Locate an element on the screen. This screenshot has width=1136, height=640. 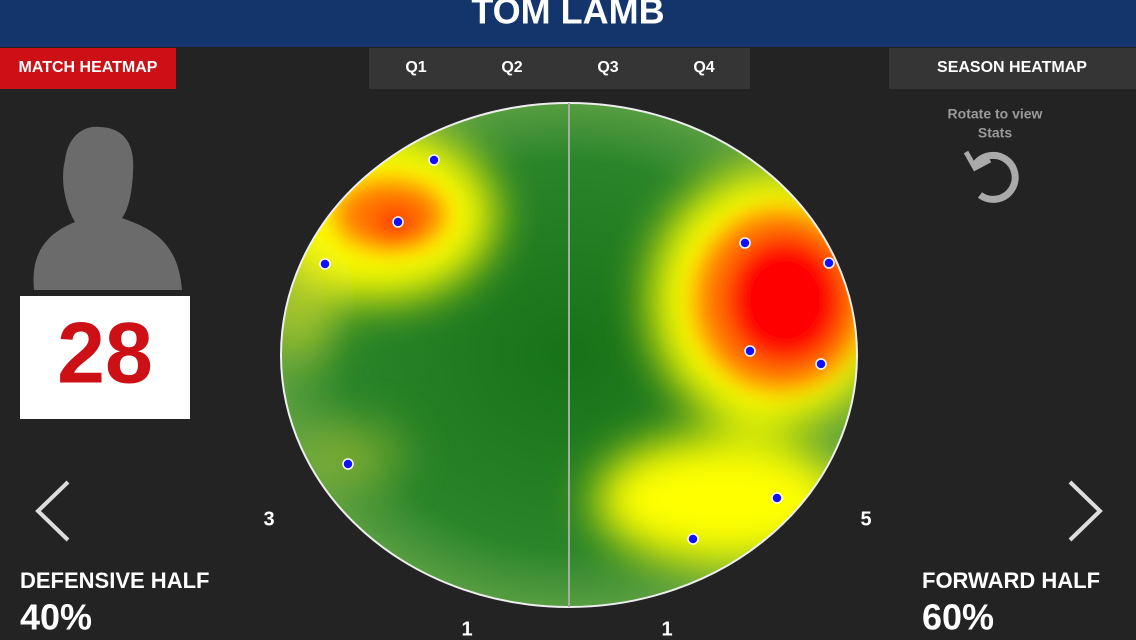
player-number: 28 is located at coordinates (105, 354).